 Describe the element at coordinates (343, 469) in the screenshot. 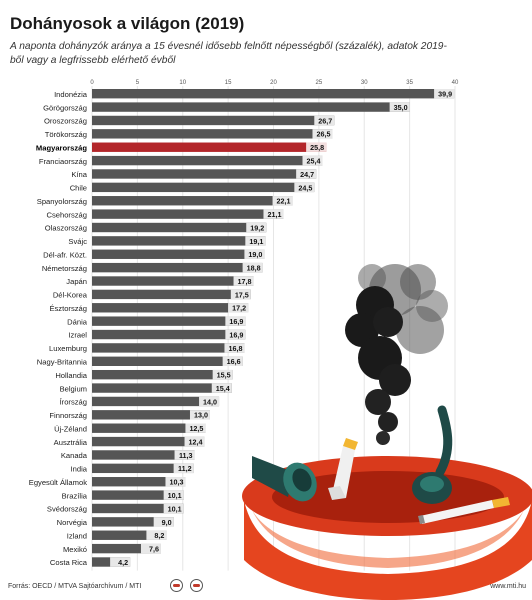

I see `cigarette-upright-icon` at that location.